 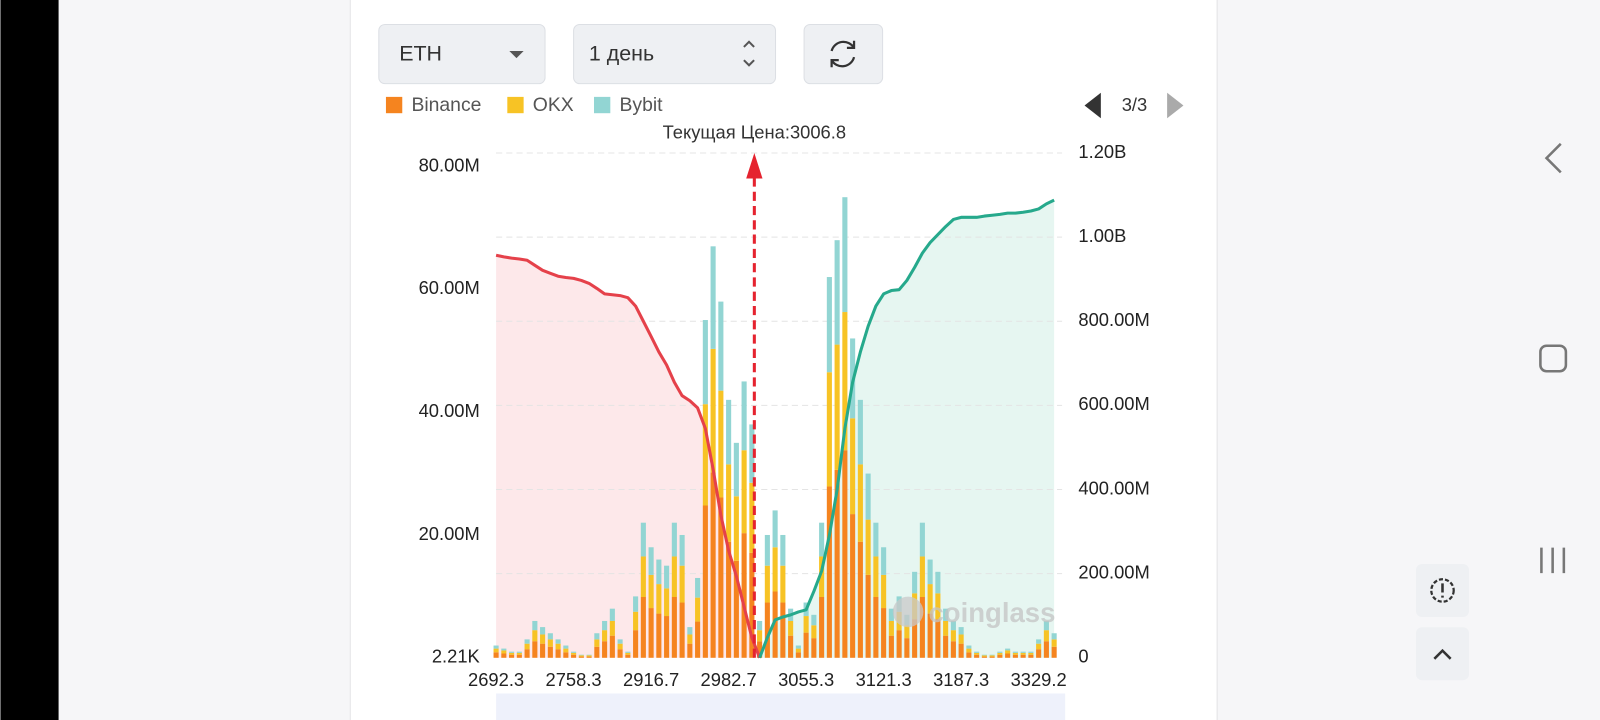 I want to click on scroll-top-button, so click(x=1442, y=654).